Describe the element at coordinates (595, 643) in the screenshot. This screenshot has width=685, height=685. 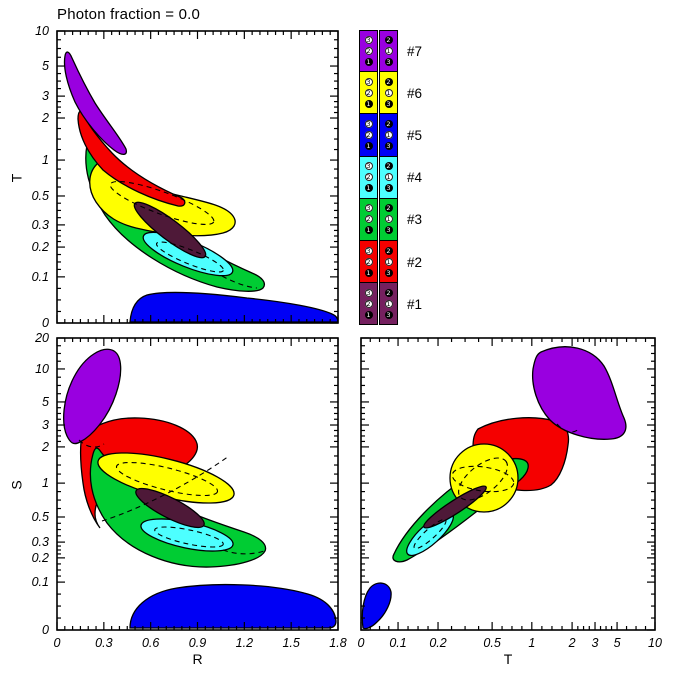
I see `x-tick-label: 3` at that location.